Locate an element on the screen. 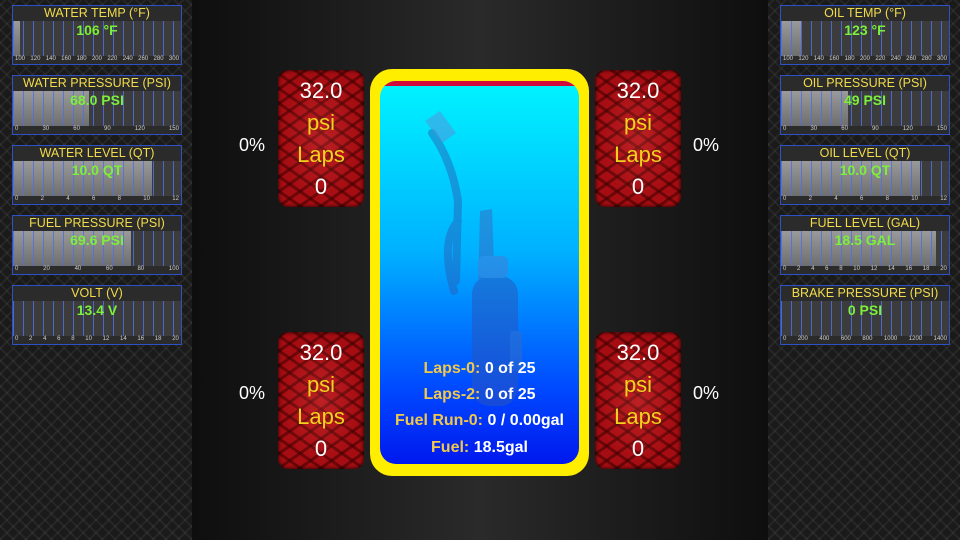 The height and width of the screenshot is (540, 960). fuel-jug-icon is located at coordinates (473, 258).